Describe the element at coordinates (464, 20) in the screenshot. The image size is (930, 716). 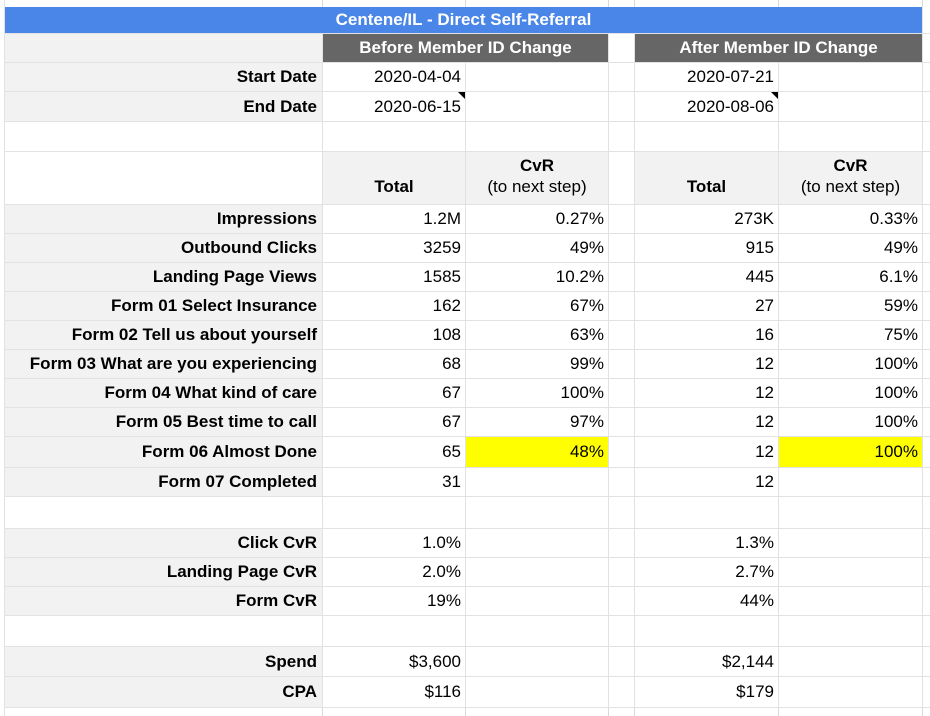
I see `sheet-title-cell: Centene/IL - Direct Self-Referral` at that location.